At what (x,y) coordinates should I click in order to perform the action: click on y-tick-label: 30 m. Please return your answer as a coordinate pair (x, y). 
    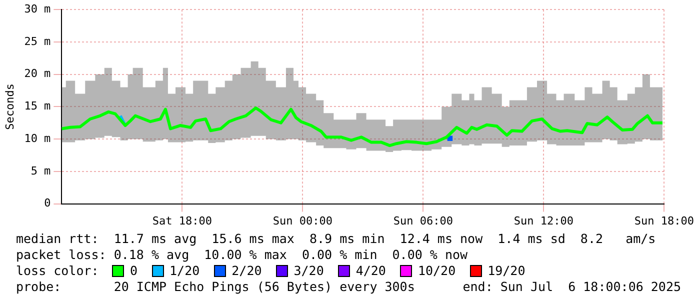
    Looking at the image, I should click on (38, 9).